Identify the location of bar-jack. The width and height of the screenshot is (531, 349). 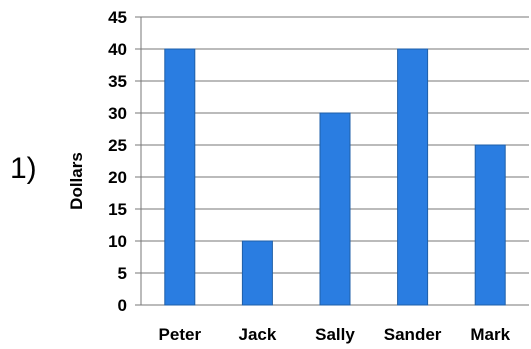
(257, 273).